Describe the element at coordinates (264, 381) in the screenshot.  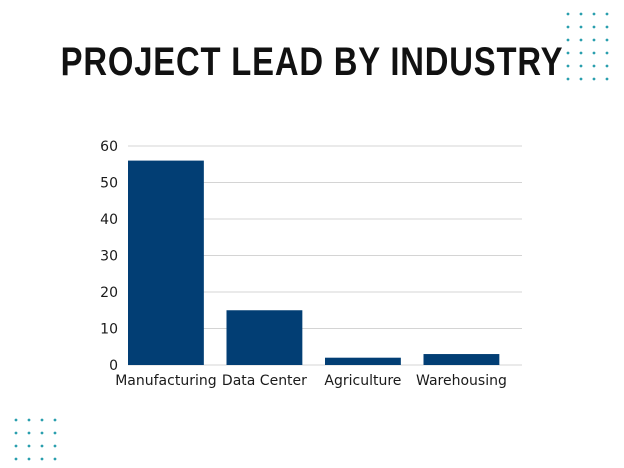
I see `x-category-label: Data Center` at that location.